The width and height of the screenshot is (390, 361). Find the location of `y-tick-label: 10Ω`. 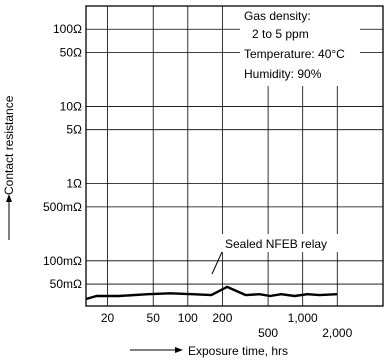

y-tick-label: 10Ω is located at coordinates (71, 106).